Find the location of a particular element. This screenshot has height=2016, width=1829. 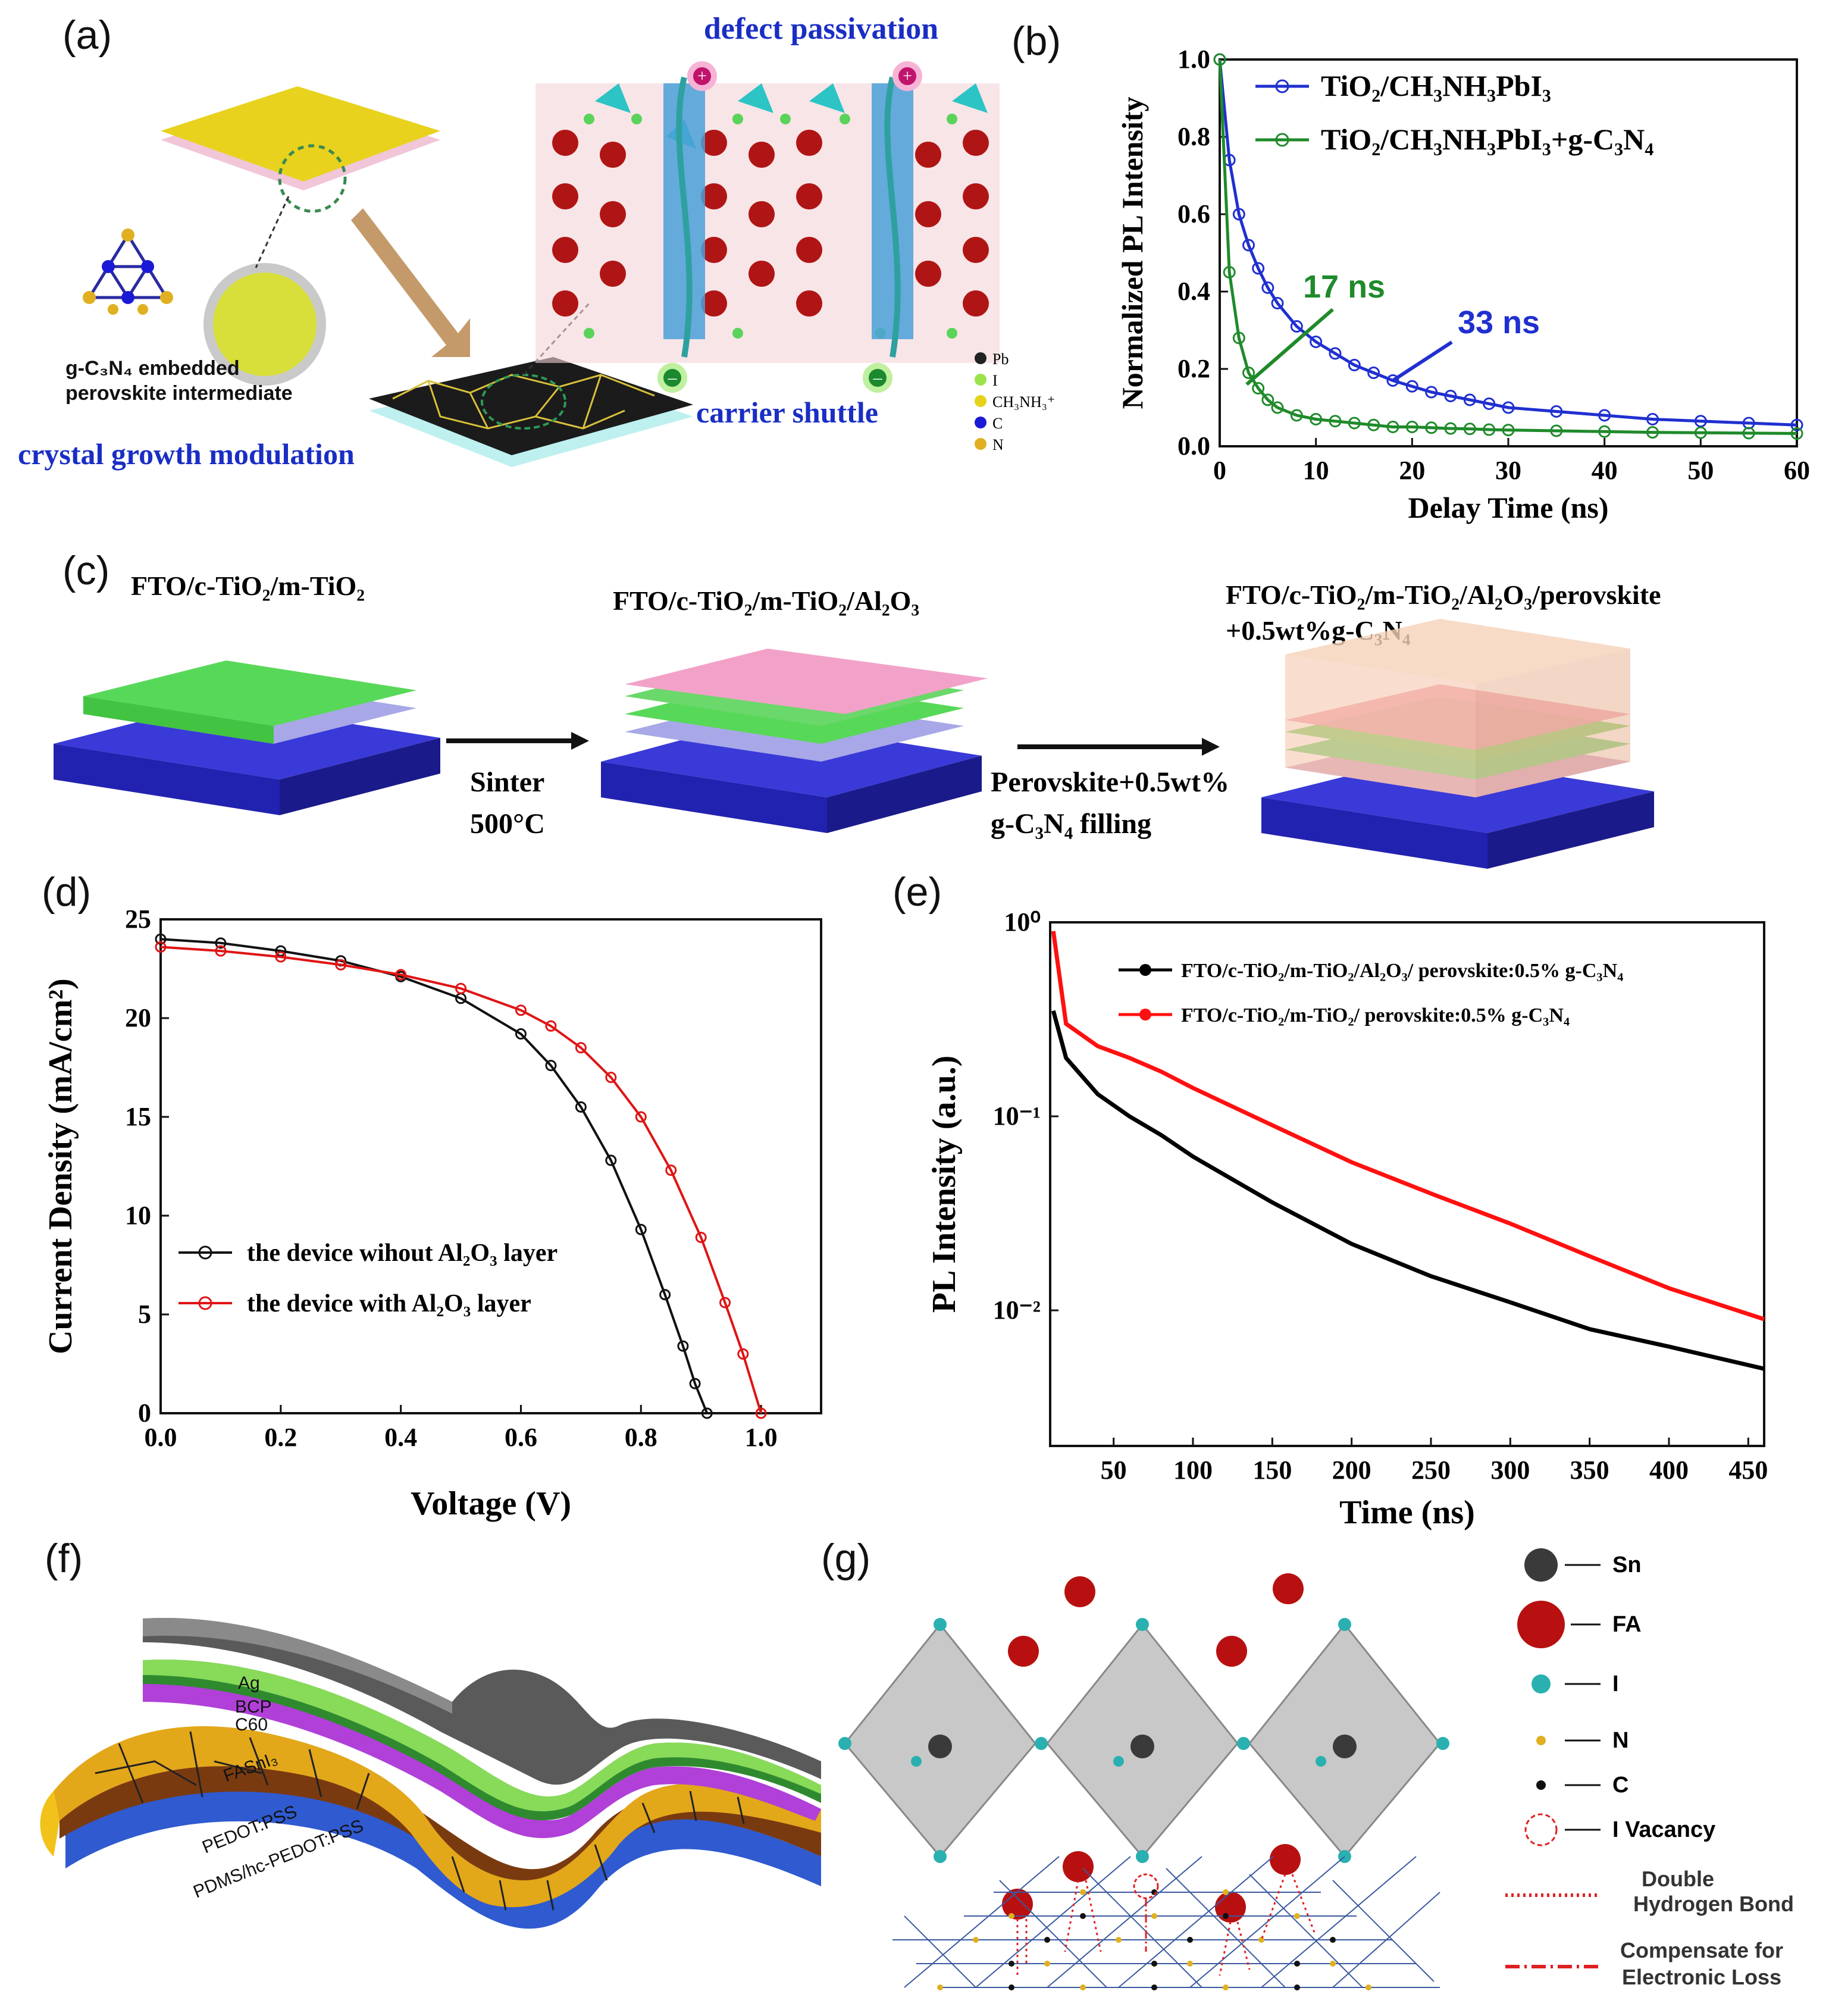

legend-c: C is located at coordinates (1620, 1785).